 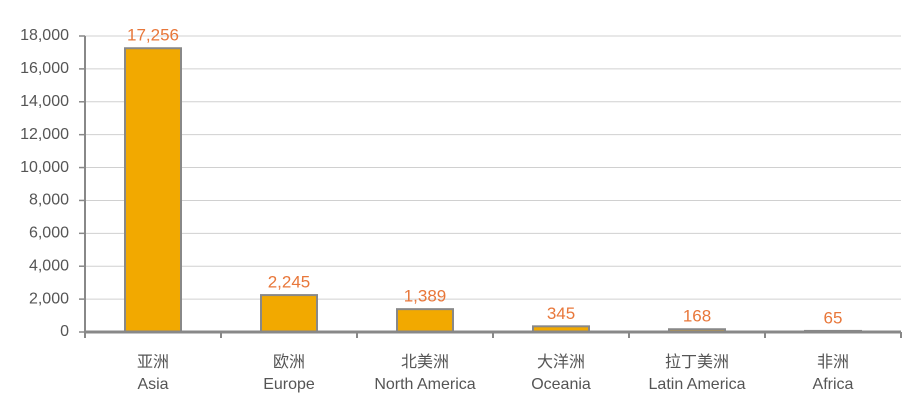 I want to click on y-tick-label: 8,000, so click(x=49, y=200).